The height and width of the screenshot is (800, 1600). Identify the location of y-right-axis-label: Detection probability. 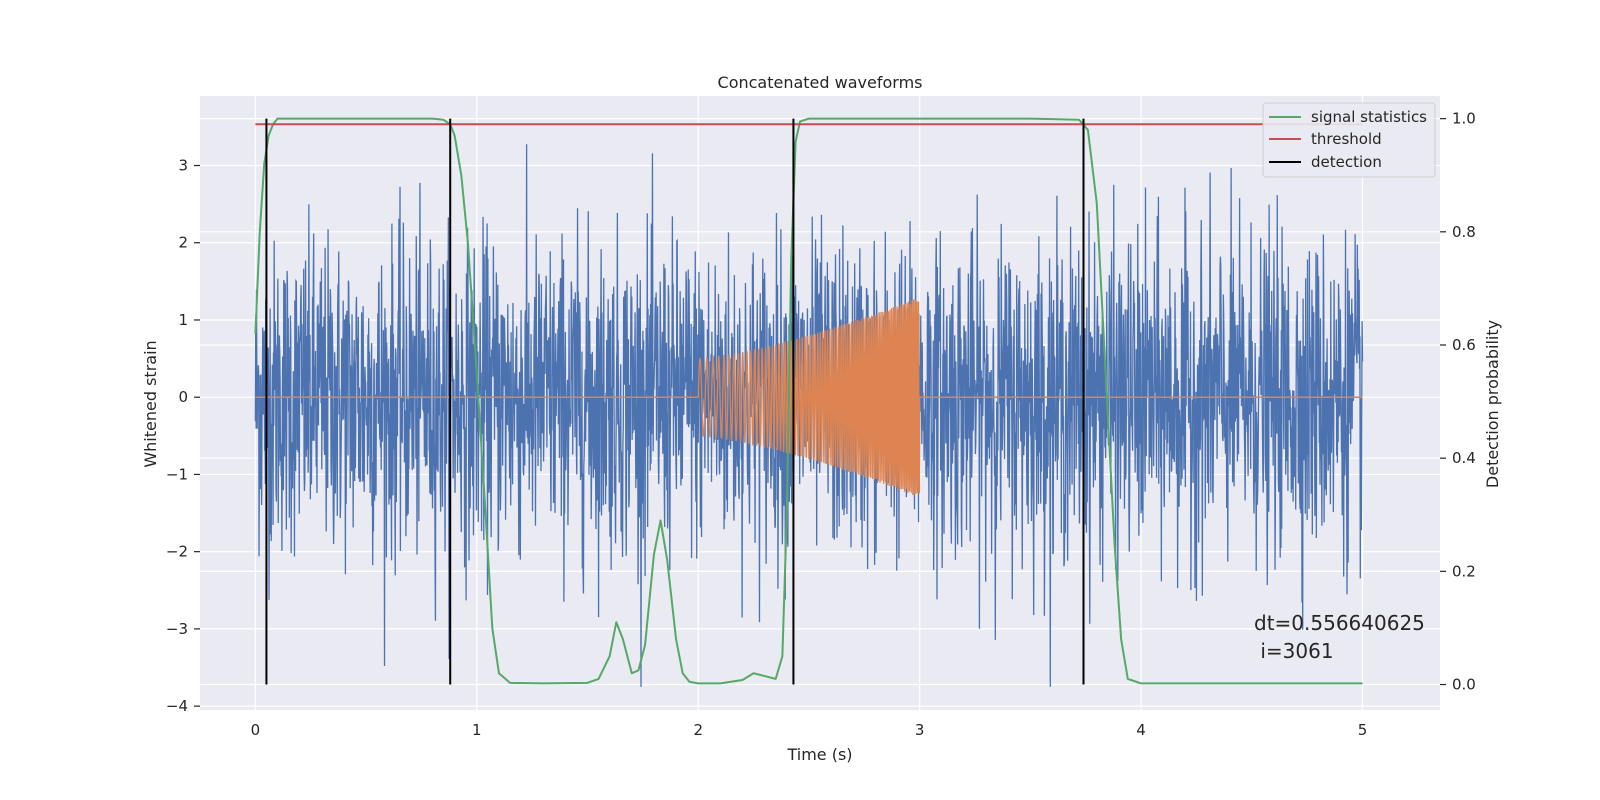
(1492, 404).